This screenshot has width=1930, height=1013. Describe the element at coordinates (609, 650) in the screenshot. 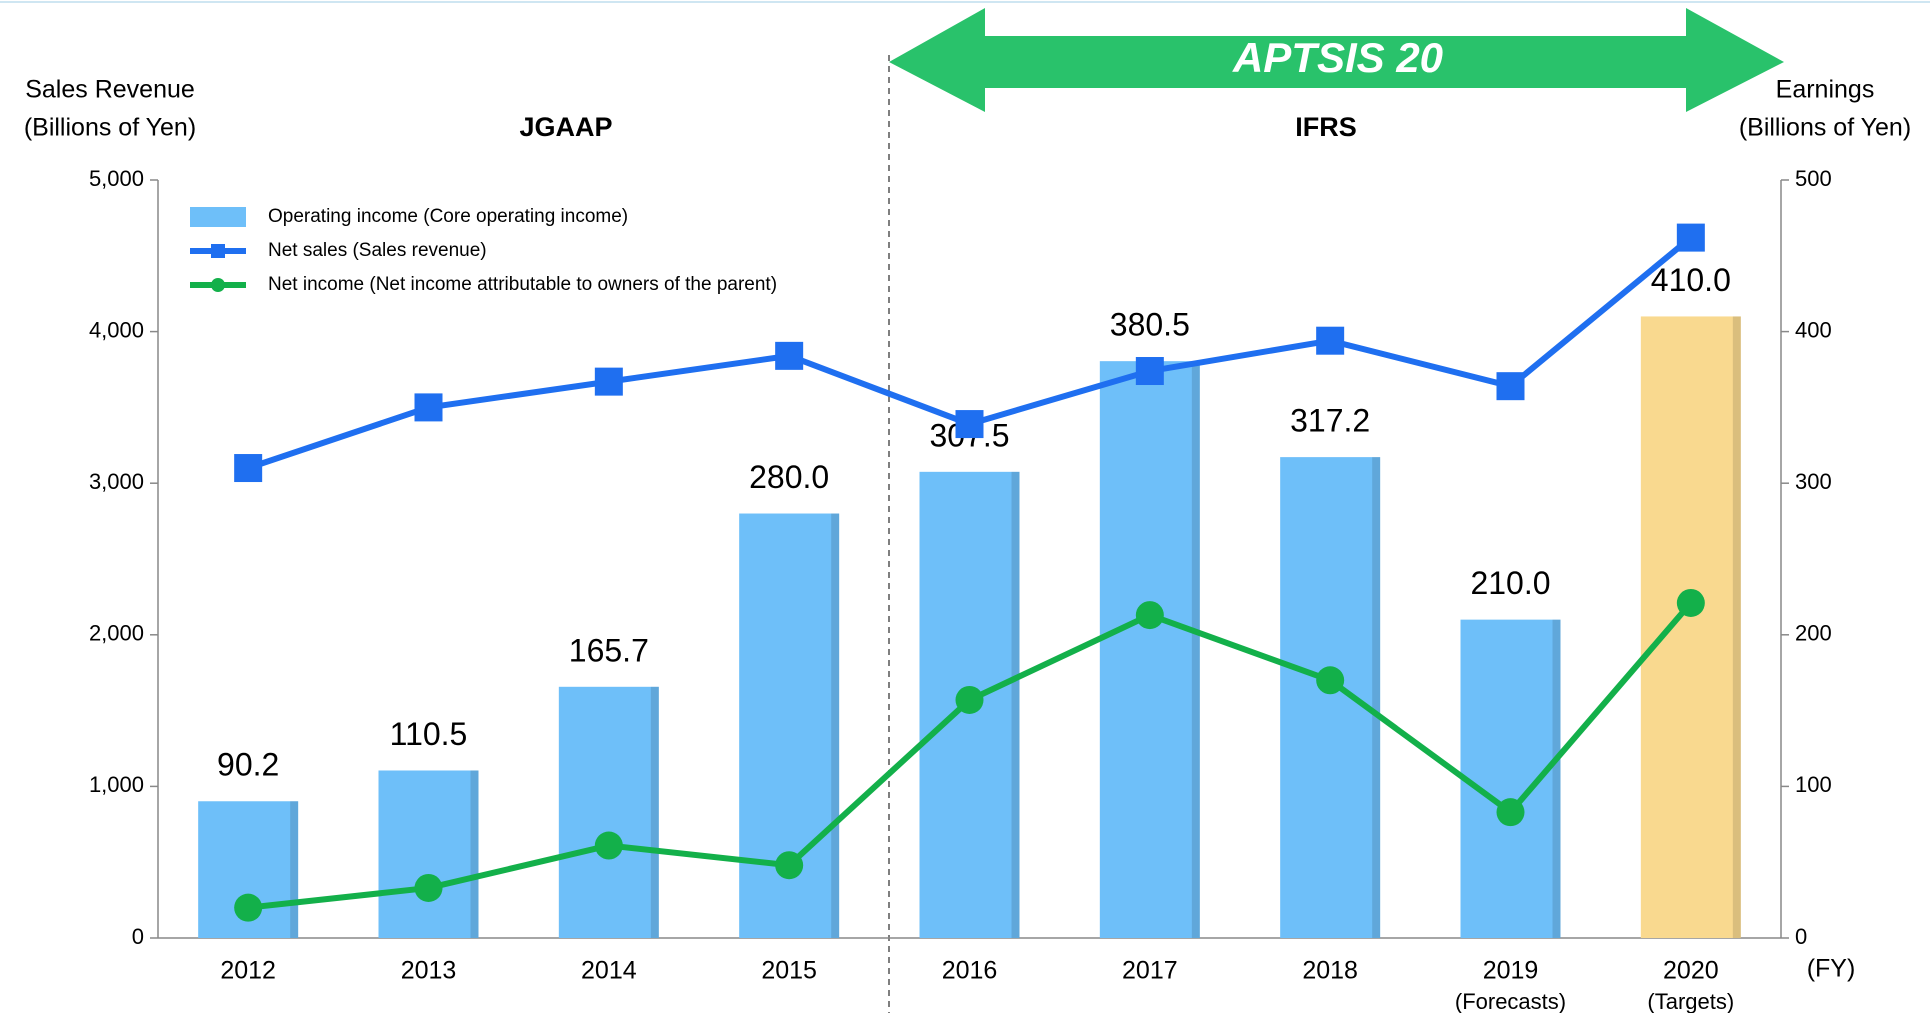

I see `data-label: 165.7` at that location.